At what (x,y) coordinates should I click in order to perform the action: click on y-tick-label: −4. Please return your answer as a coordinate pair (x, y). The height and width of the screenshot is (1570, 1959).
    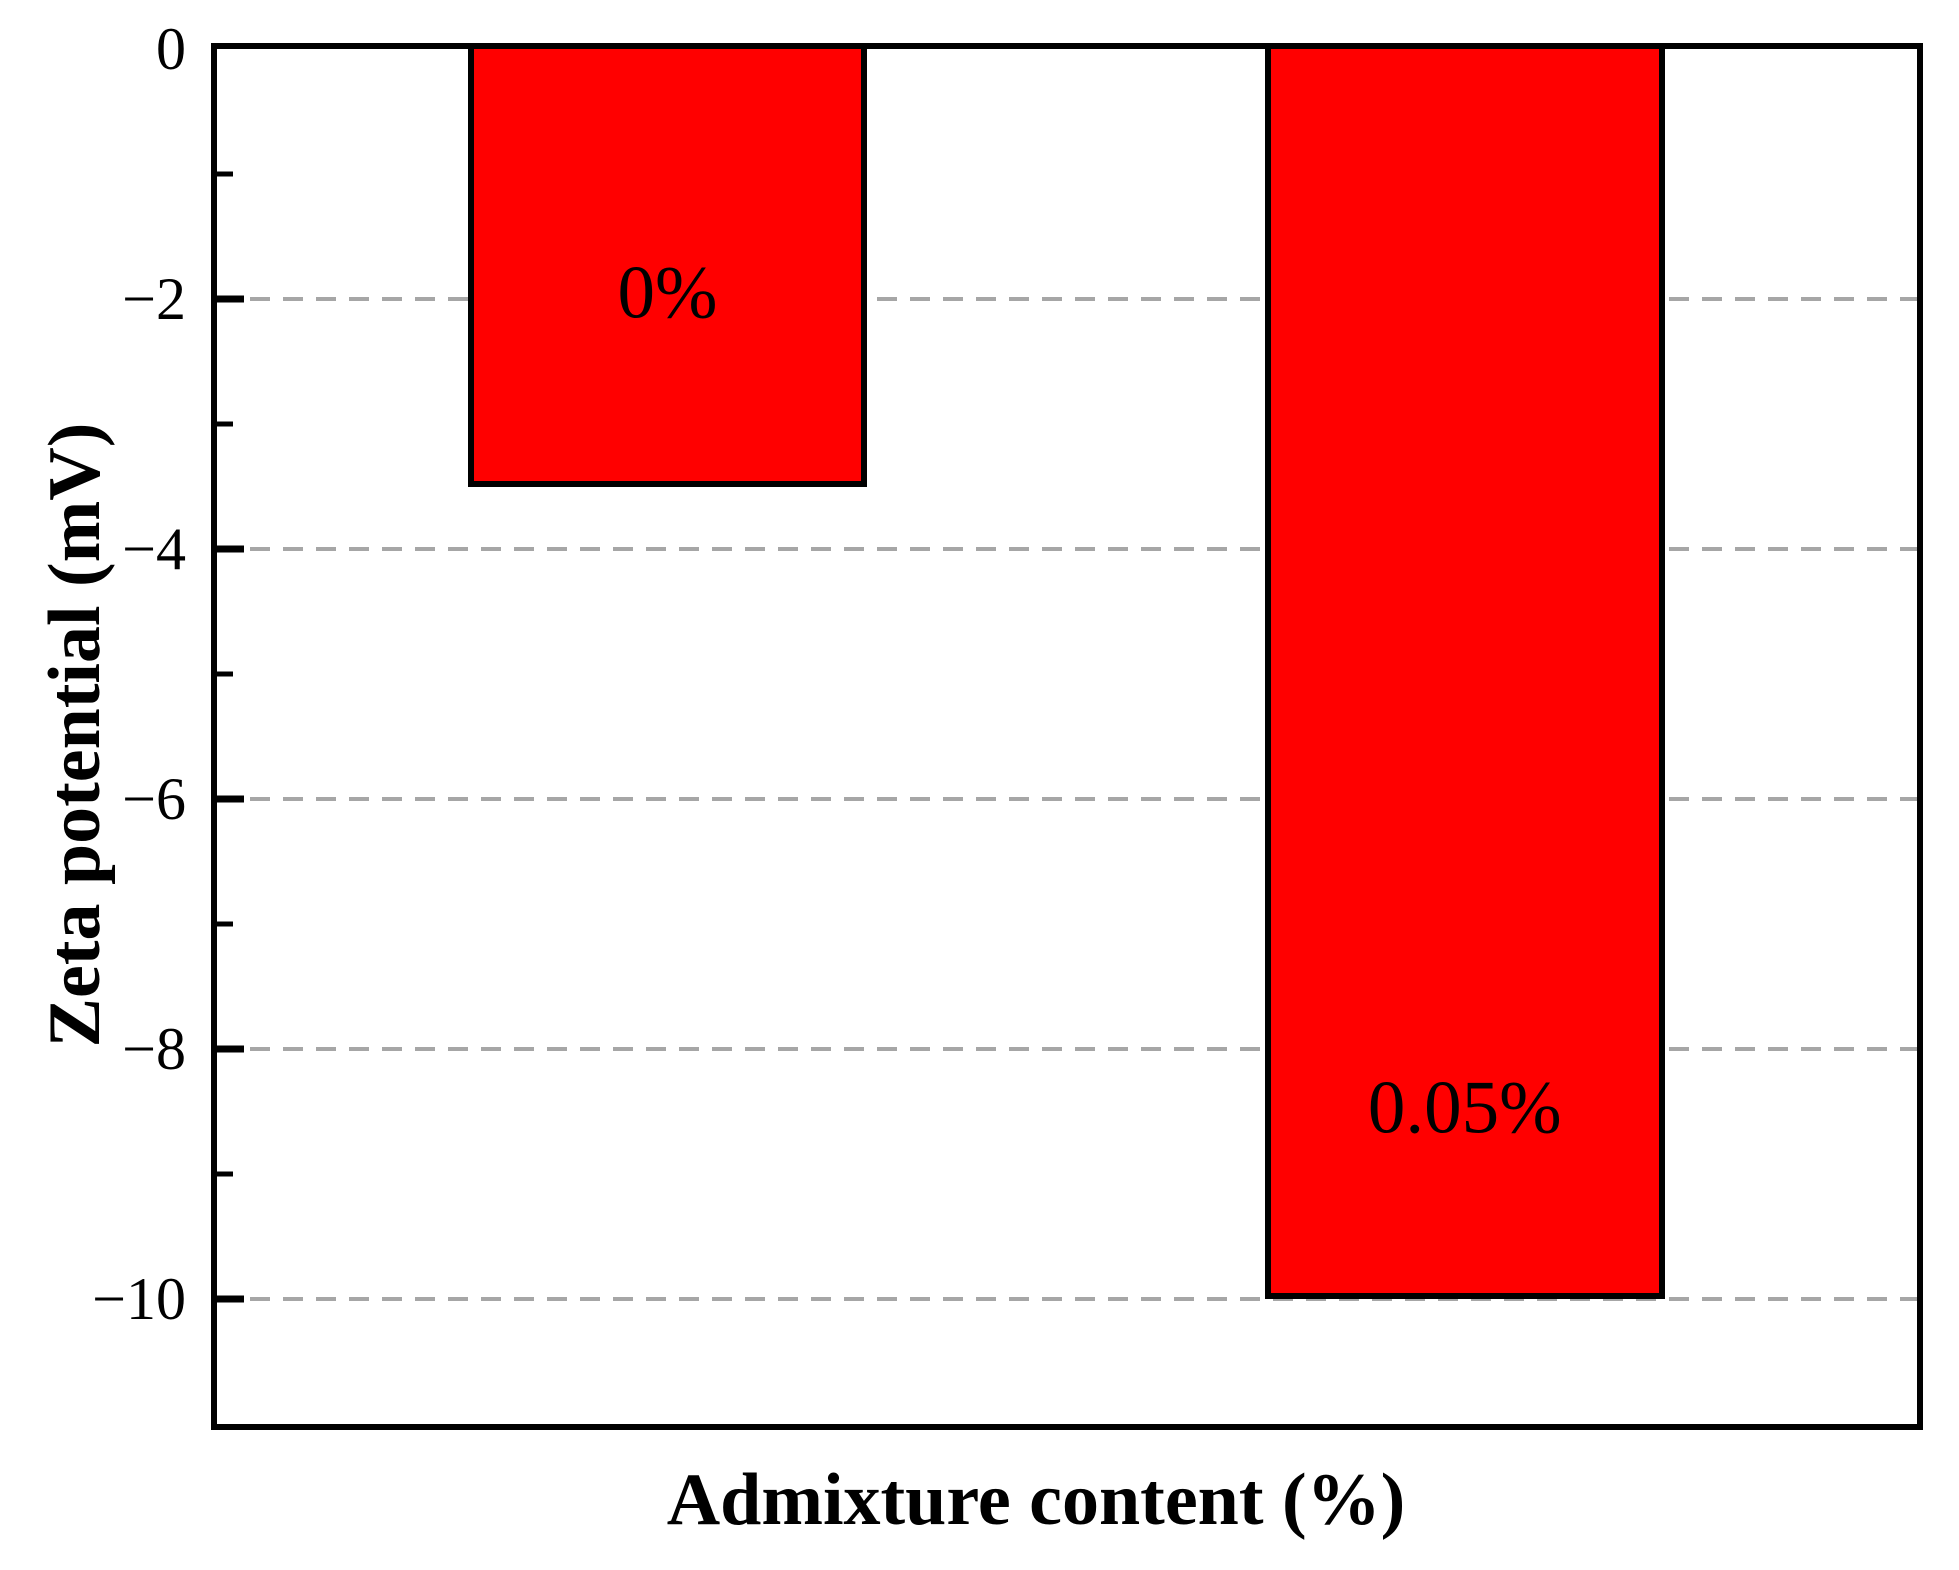
    Looking at the image, I should click on (154, 549).